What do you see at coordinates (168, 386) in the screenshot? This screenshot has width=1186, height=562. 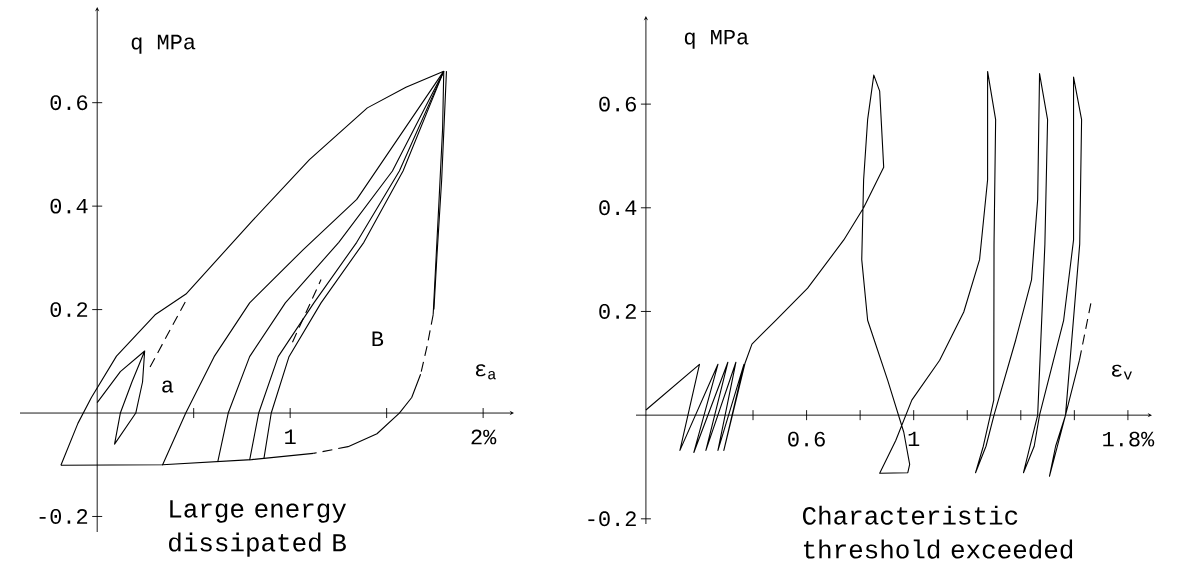 I see `annotation: a` at bounding box center [168, 386].